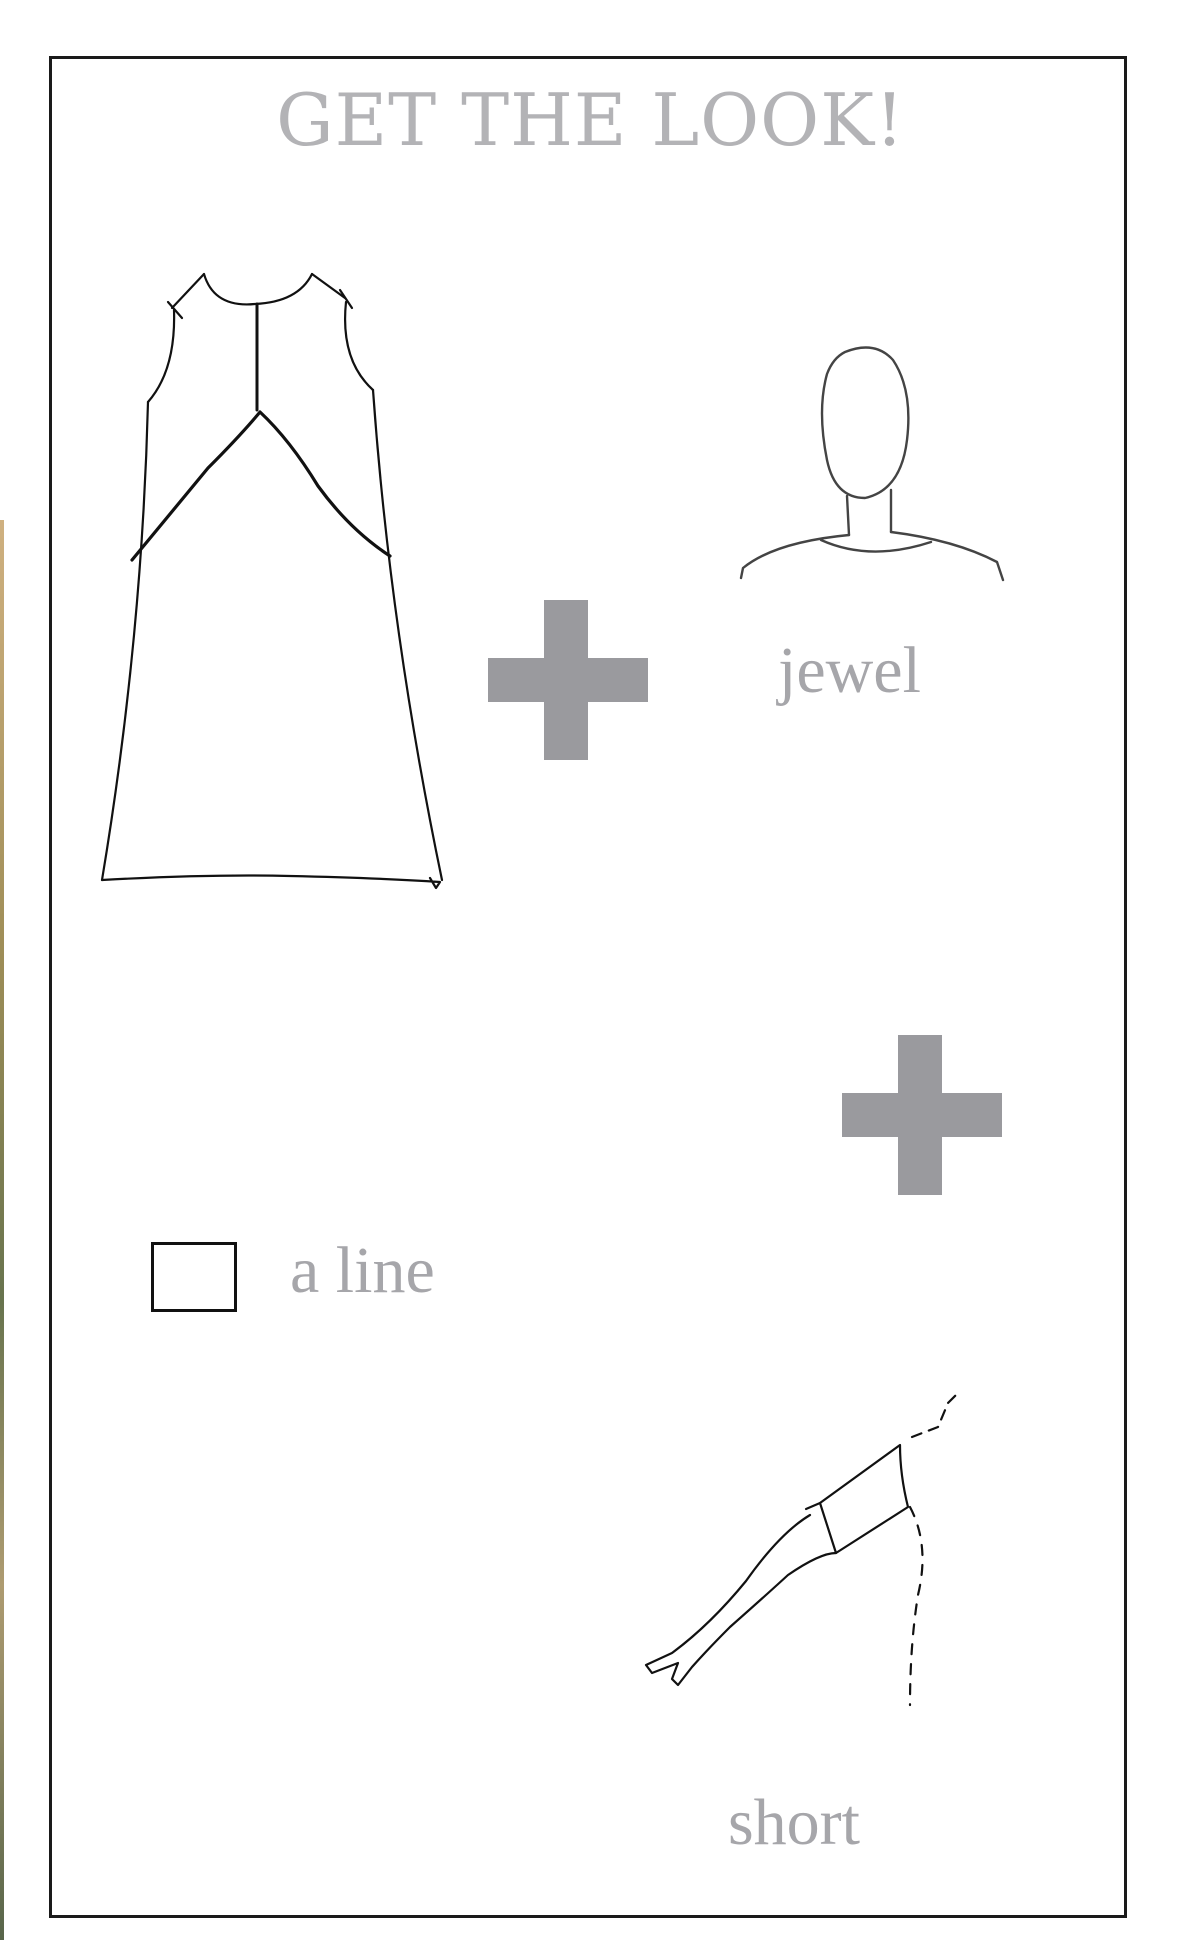 This screenshot has width=1181, height=1949. Describe the element at coordinates (803, 1548) in the screenshot. I see `short-sleeve-arm-sketch-icon` at that location.